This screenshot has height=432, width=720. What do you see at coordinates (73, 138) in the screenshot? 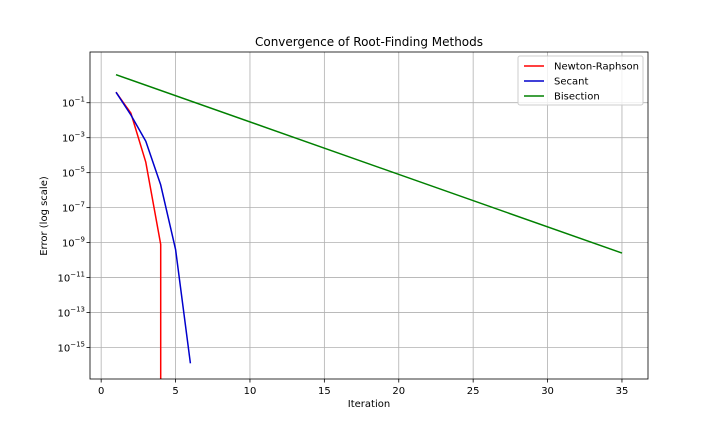
I see `y-tick-label: 10⁻³` at bounding box center [73, 138].